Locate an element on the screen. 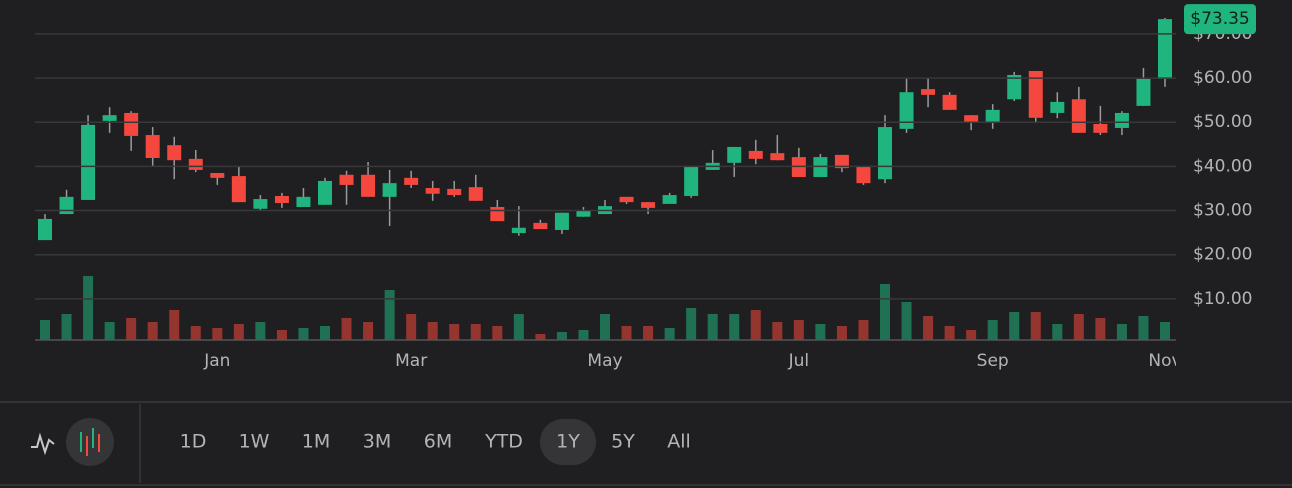 The image size is (1292, 488). range-button: 3M is located at coordinates (377, 442).